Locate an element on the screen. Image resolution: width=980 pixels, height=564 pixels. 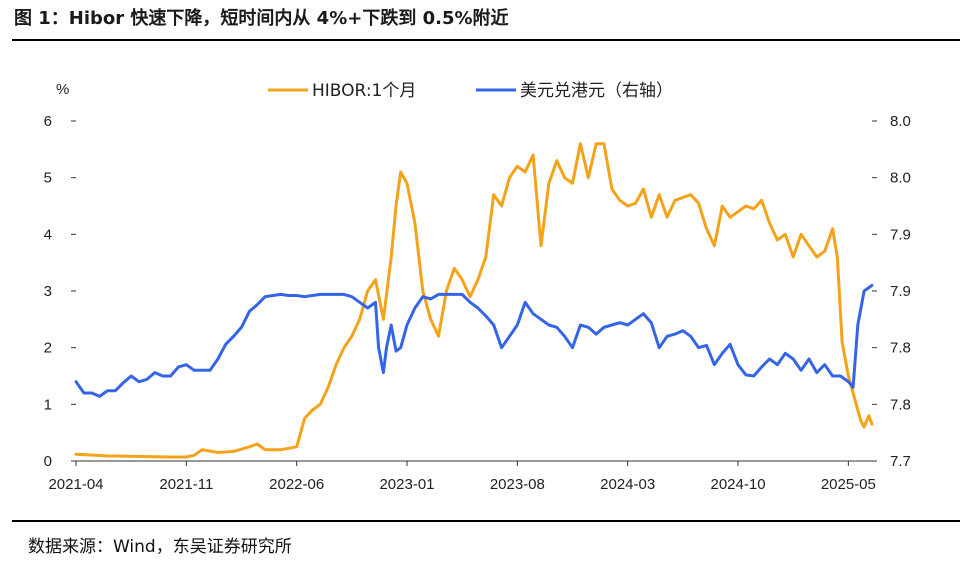
x-tick-label: 2023-08 is located at coordinates (517, 484).